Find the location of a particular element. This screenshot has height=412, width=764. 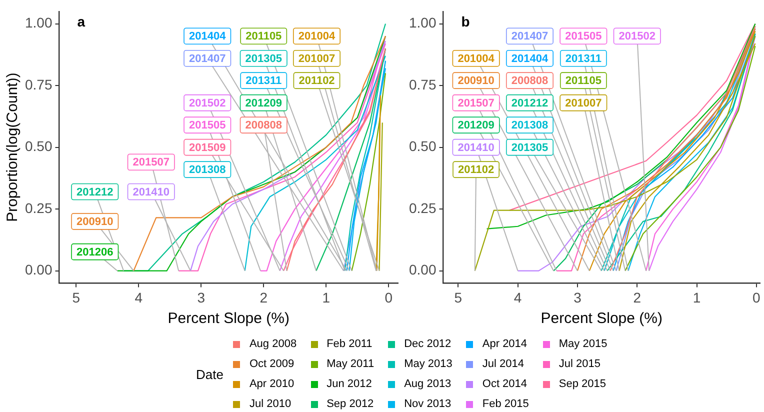

legend-label: Feb 2011 is located at coordinates (349, 344).